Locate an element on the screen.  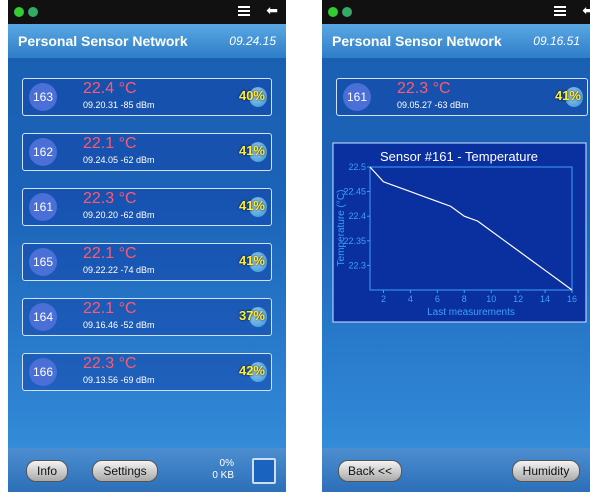
header: Personal Sensor Network 09.24.15 is located at coordinates (147, 41).